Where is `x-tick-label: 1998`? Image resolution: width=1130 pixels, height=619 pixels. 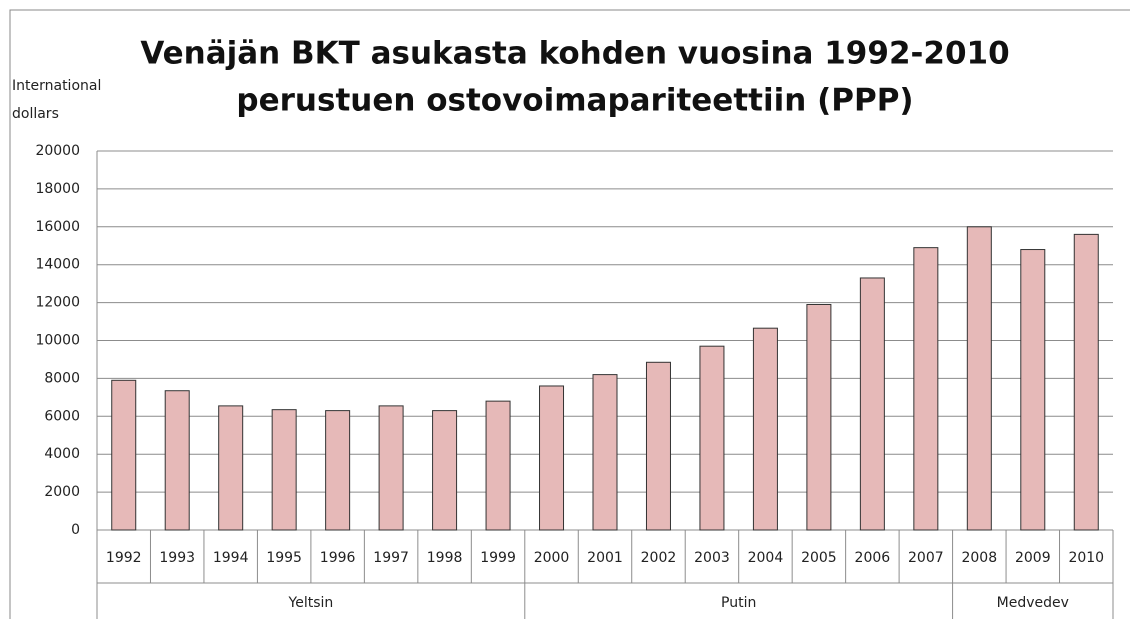
x-tick-label: 1998 is located at coordinates (445, 558).